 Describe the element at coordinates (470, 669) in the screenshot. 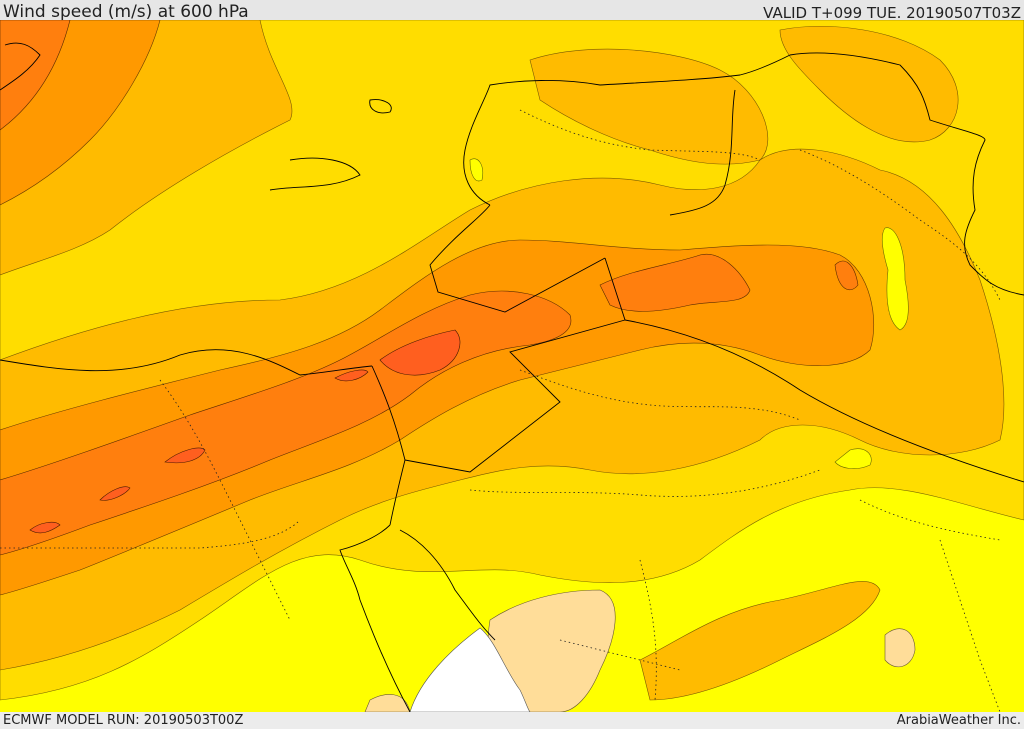

I see `contour-band-white` at that location.